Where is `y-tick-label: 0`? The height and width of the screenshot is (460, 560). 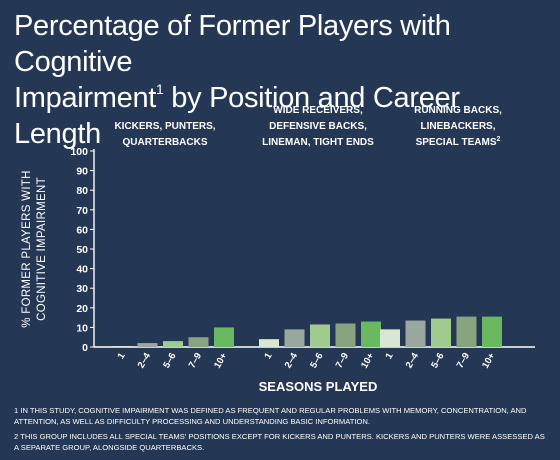 y-tick-label: 0 is located at coordinates (85, 348).